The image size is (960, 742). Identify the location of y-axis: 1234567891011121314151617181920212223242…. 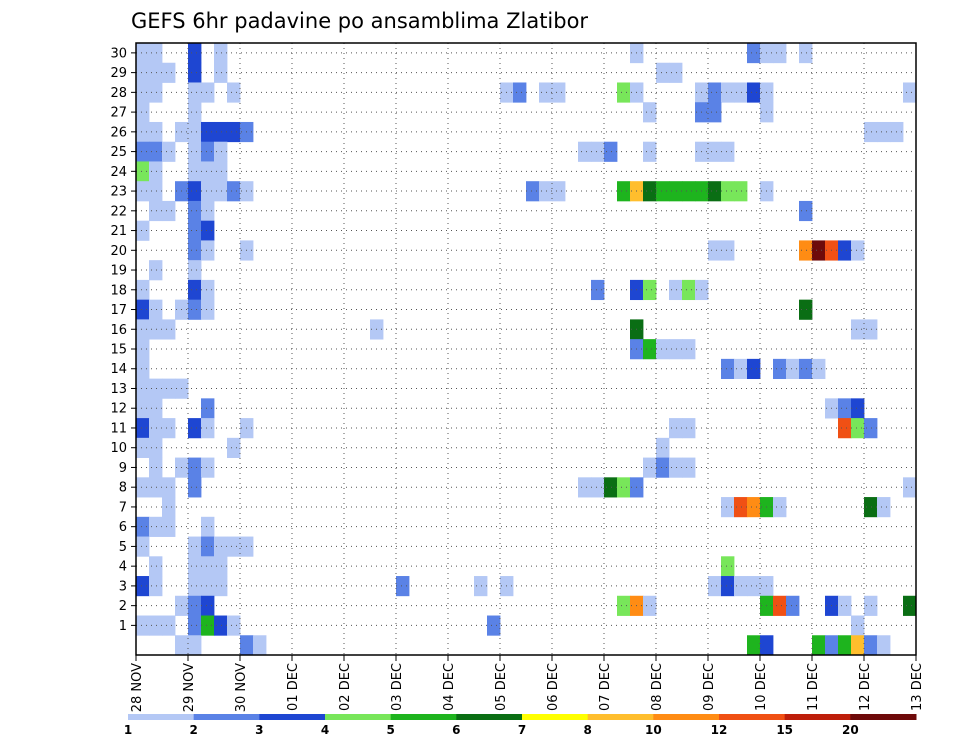
(123, 340).